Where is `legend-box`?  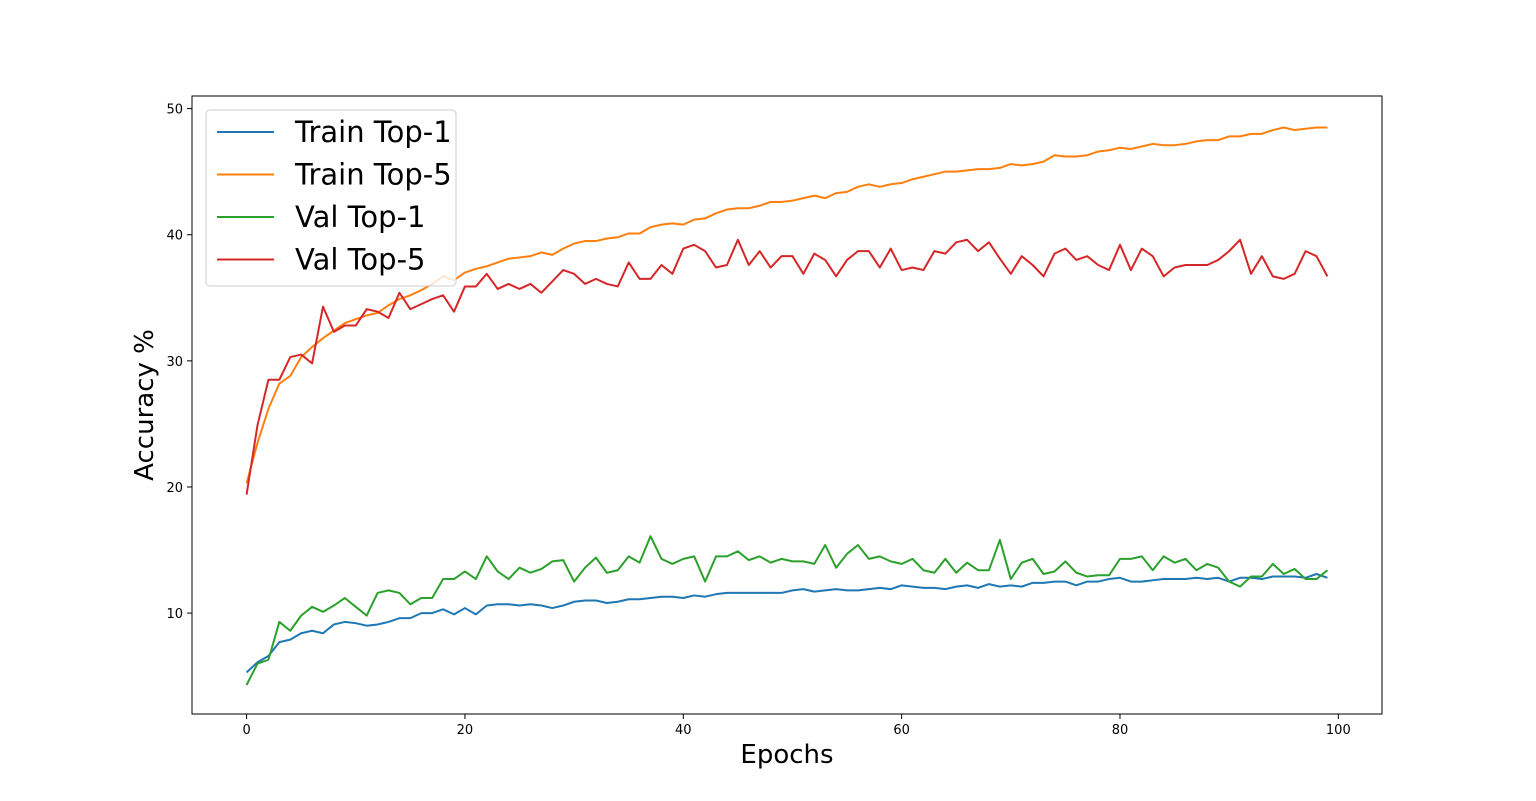 legend-box is located at coordinates (331, 198).